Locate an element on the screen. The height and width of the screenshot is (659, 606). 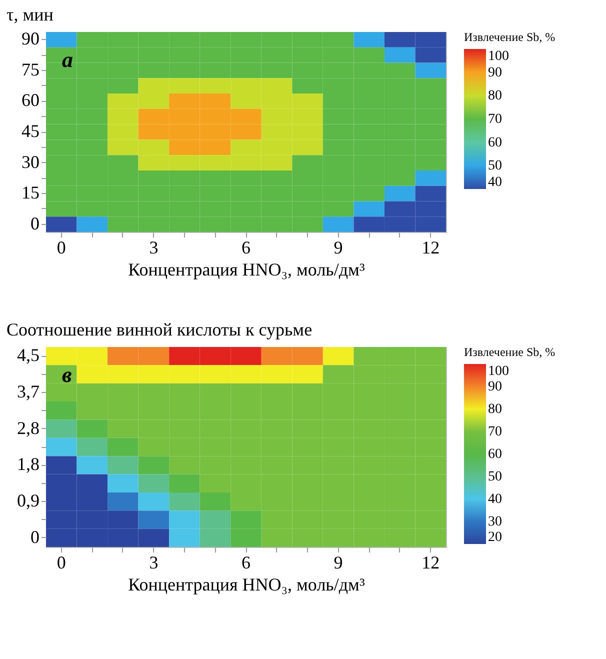
color-bar-label: 30 is located at coordinates (495, 522).